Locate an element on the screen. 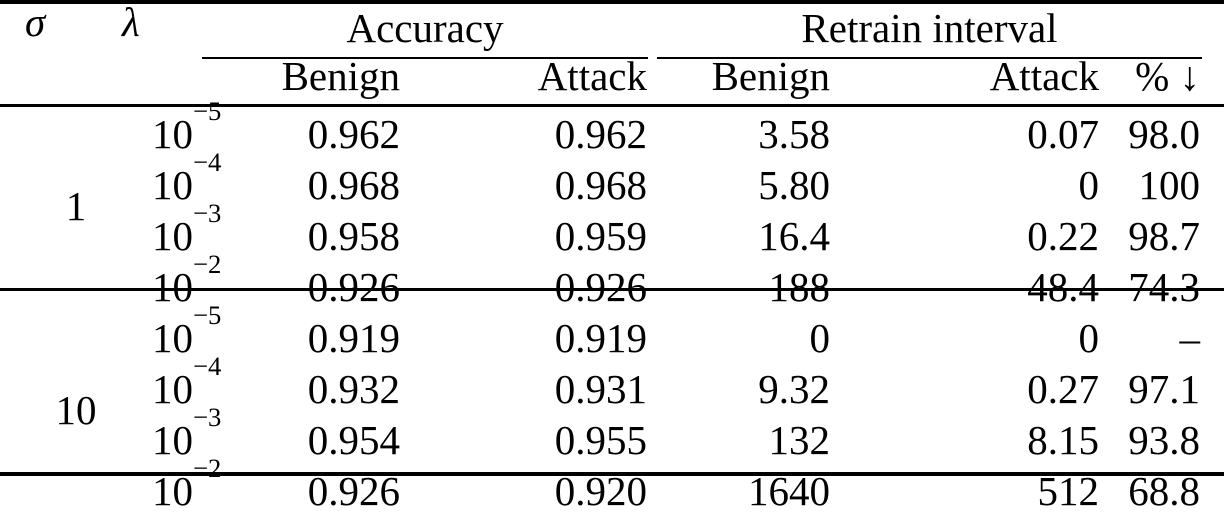  cell-acc-attack: 0.962 is located at coordinates (600, 134).